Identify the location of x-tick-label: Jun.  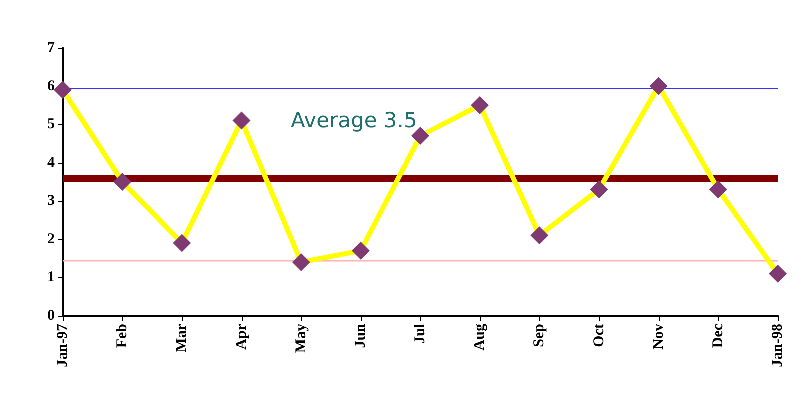
(360, 335).